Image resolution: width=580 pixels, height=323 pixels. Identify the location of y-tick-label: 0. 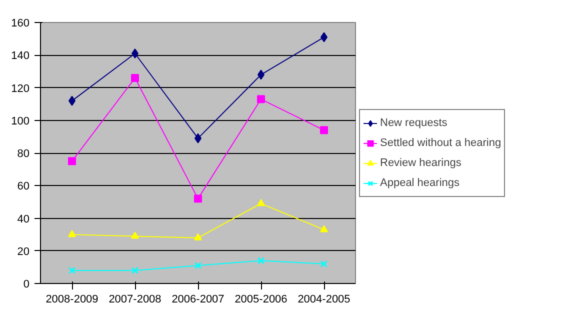
(26, 284).